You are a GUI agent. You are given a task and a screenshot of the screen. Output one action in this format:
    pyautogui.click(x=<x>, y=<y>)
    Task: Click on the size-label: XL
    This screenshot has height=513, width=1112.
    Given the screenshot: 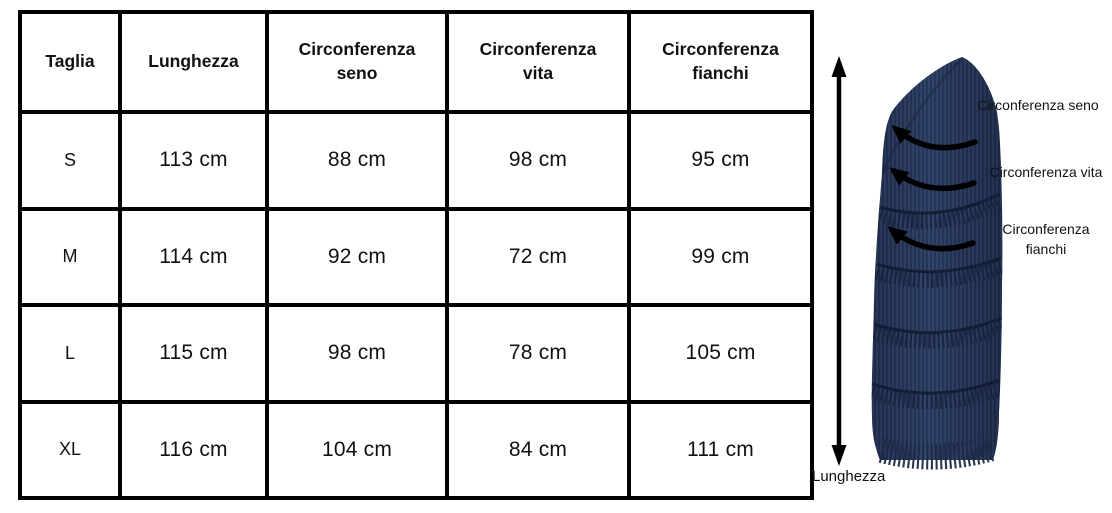 What is the action you would take?
    pyautogui.click(x=70, y=449)
    